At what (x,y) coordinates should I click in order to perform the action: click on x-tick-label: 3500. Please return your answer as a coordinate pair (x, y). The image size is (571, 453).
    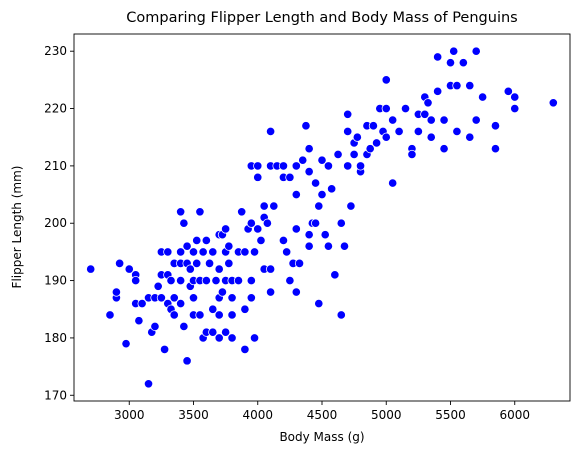
    Looking at the image, I should click on (193, 415).